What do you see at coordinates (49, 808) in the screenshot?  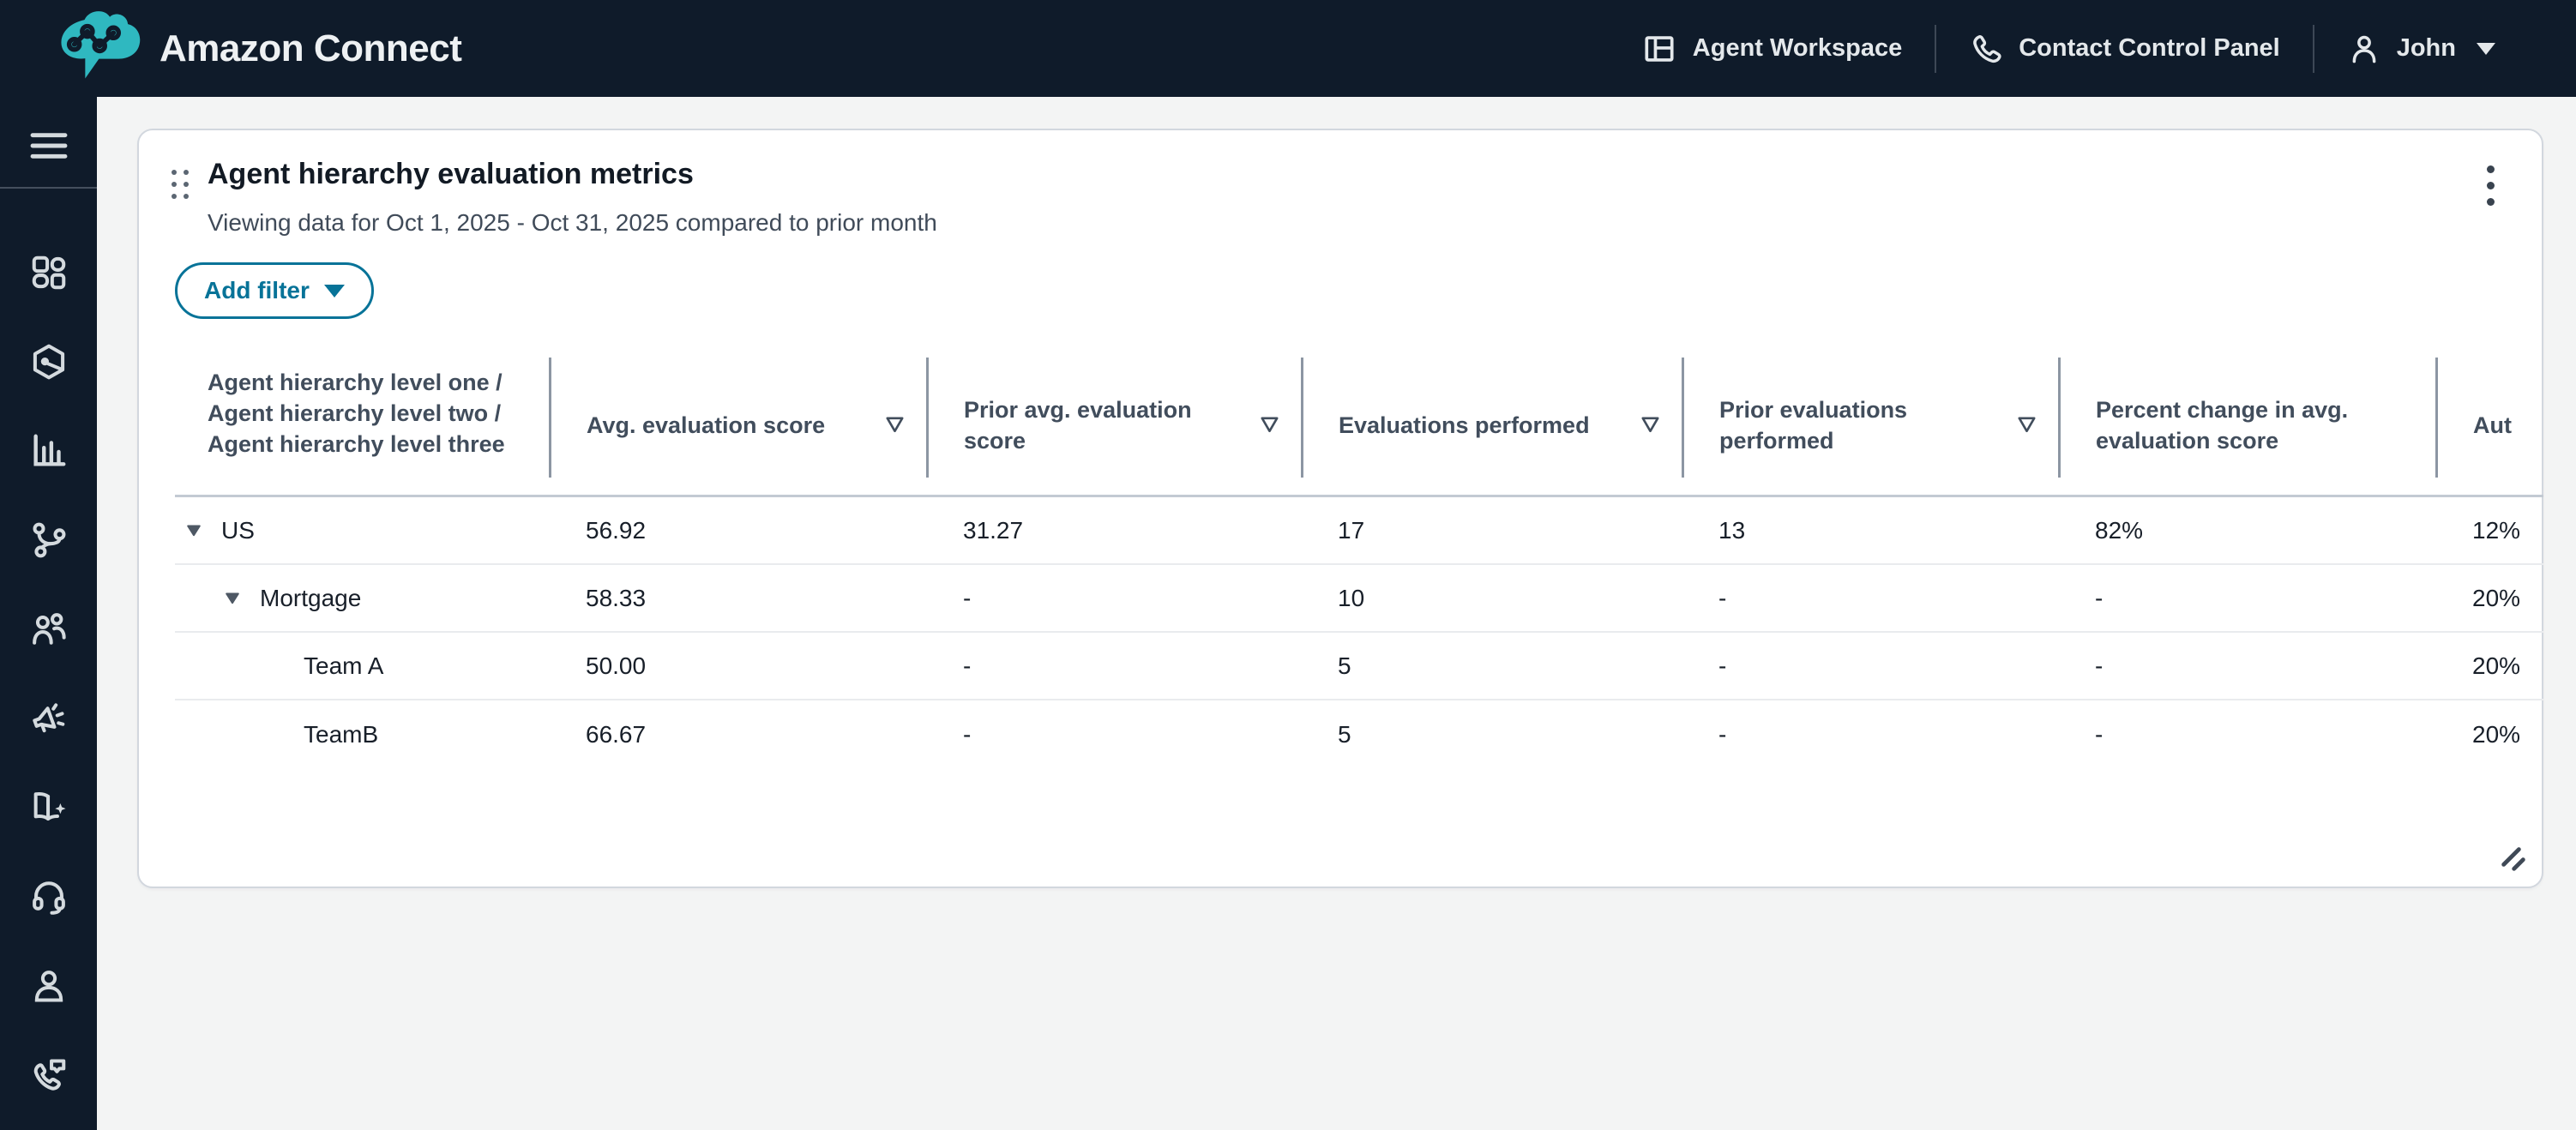 I see `knowledge-book-icon` at bounding box center [49, 808].